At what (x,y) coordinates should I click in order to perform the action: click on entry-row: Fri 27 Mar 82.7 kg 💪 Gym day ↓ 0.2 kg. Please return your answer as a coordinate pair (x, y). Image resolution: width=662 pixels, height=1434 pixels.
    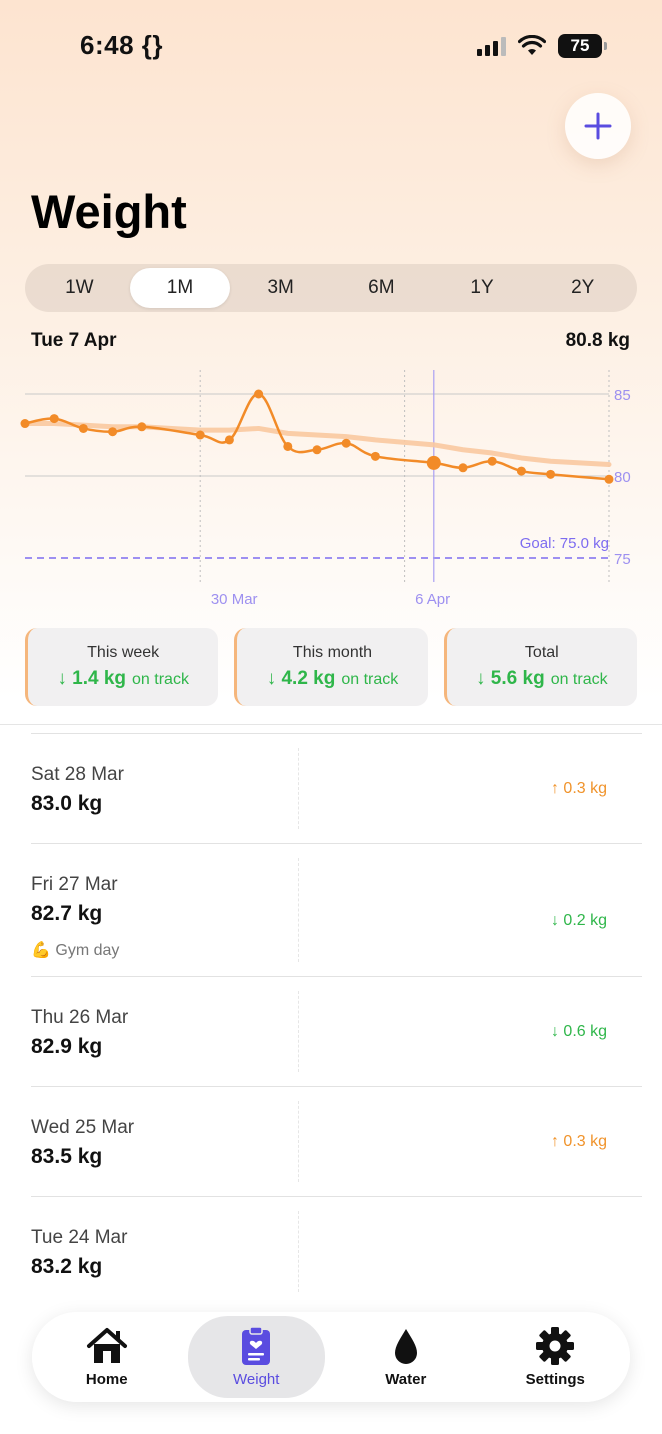
    Looking at the image, I should click on (336, 909).